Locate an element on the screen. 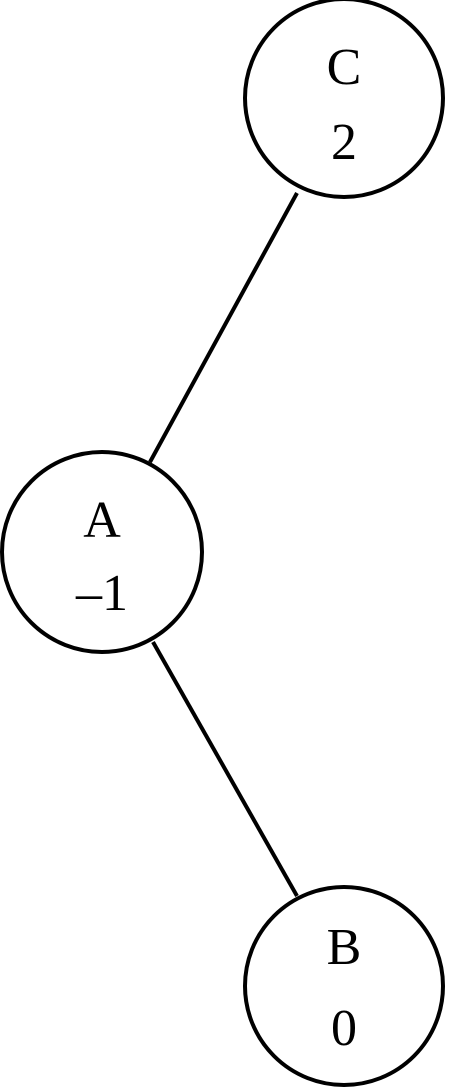 The height and width of the screenshot is (1089, 450). node-a: A –1 is located at coordinates (102, 552).